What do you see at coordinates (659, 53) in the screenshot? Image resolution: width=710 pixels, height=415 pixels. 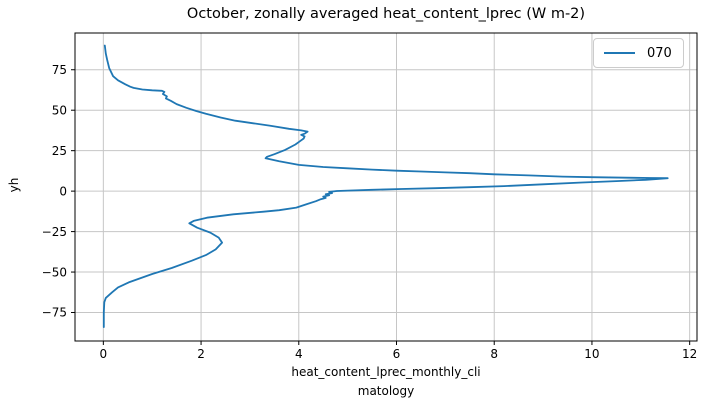 I see `legend-label: 070` at bounding box center [659, 53].